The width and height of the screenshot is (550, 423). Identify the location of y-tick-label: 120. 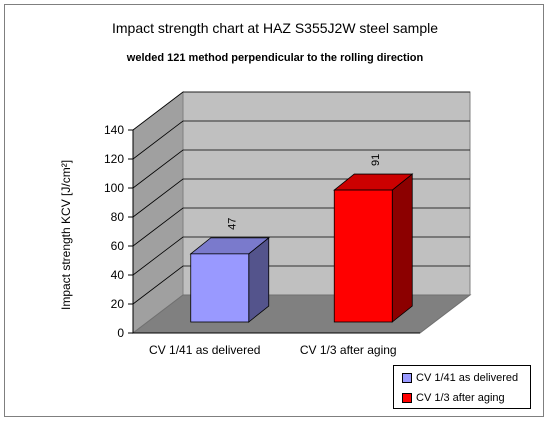
(114, 159).